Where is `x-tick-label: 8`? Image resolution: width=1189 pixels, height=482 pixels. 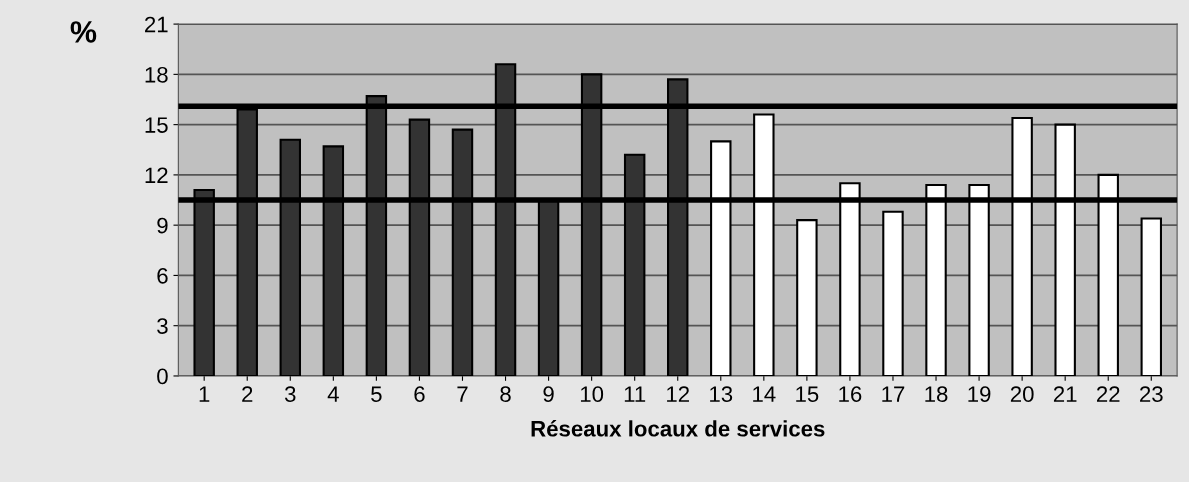
x-tick-label: 8 is located at coordinates (505, 394).